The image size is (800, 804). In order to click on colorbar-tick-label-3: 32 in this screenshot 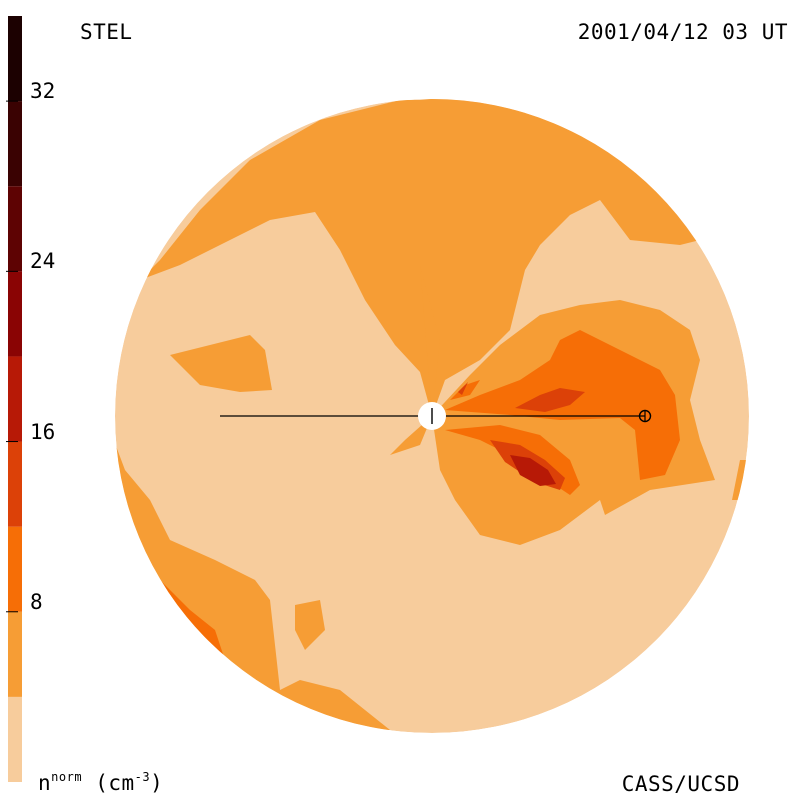, I will do `click(43, 91)`.